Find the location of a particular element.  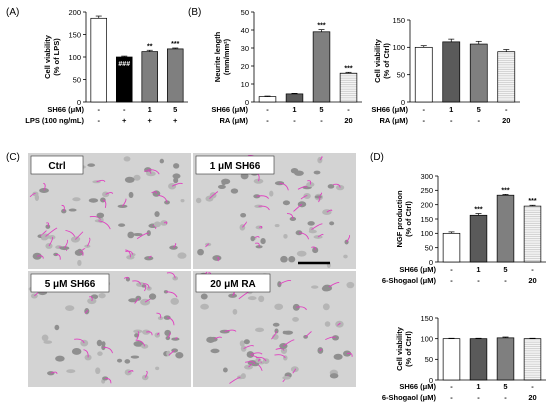

panel-label-c: (C) is located at coordinates (13, 157).